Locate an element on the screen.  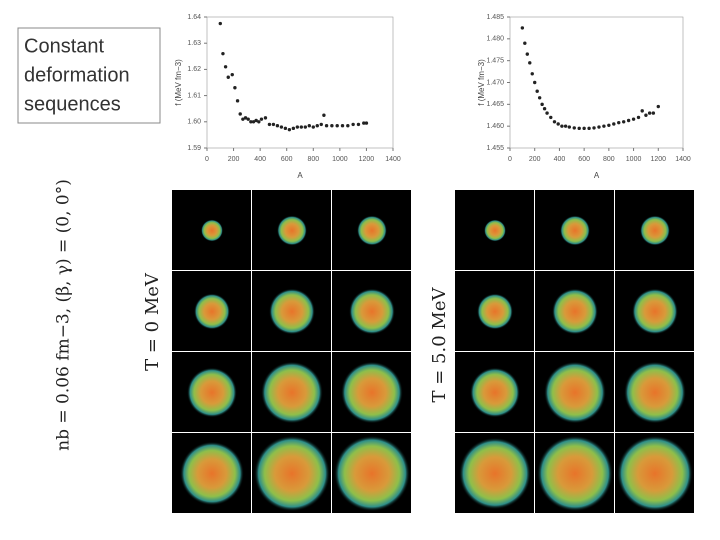
box-line: sequences is located at coordinates (72, 104).